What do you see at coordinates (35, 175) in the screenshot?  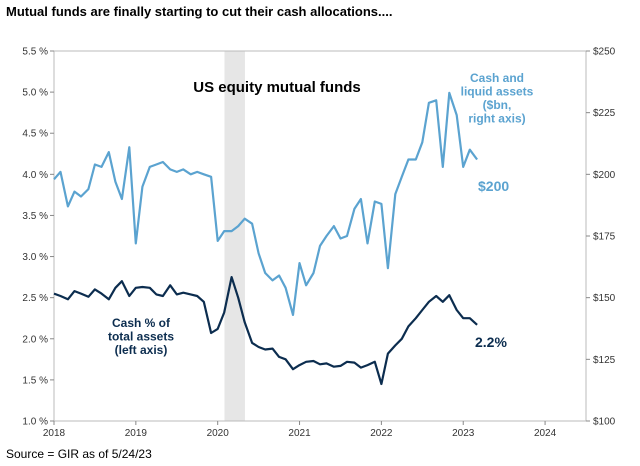 I see `left-tick-label: 4.0 %` at bounding box center [35, 175].